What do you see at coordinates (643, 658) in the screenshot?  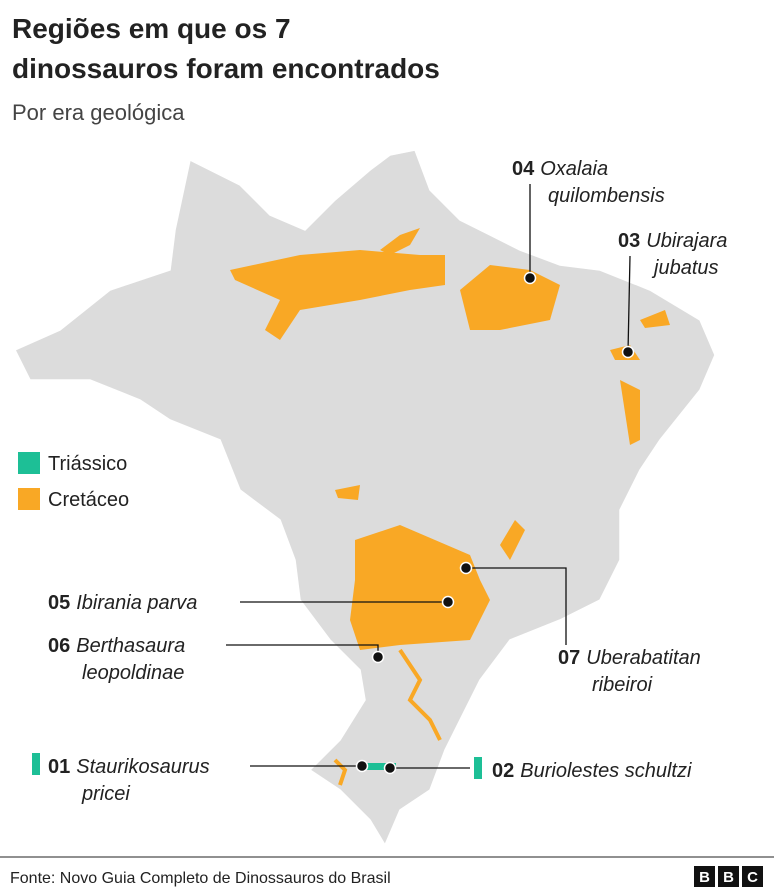 I see `marker-name: Uberabatitan` at bounding box center [643, 658].